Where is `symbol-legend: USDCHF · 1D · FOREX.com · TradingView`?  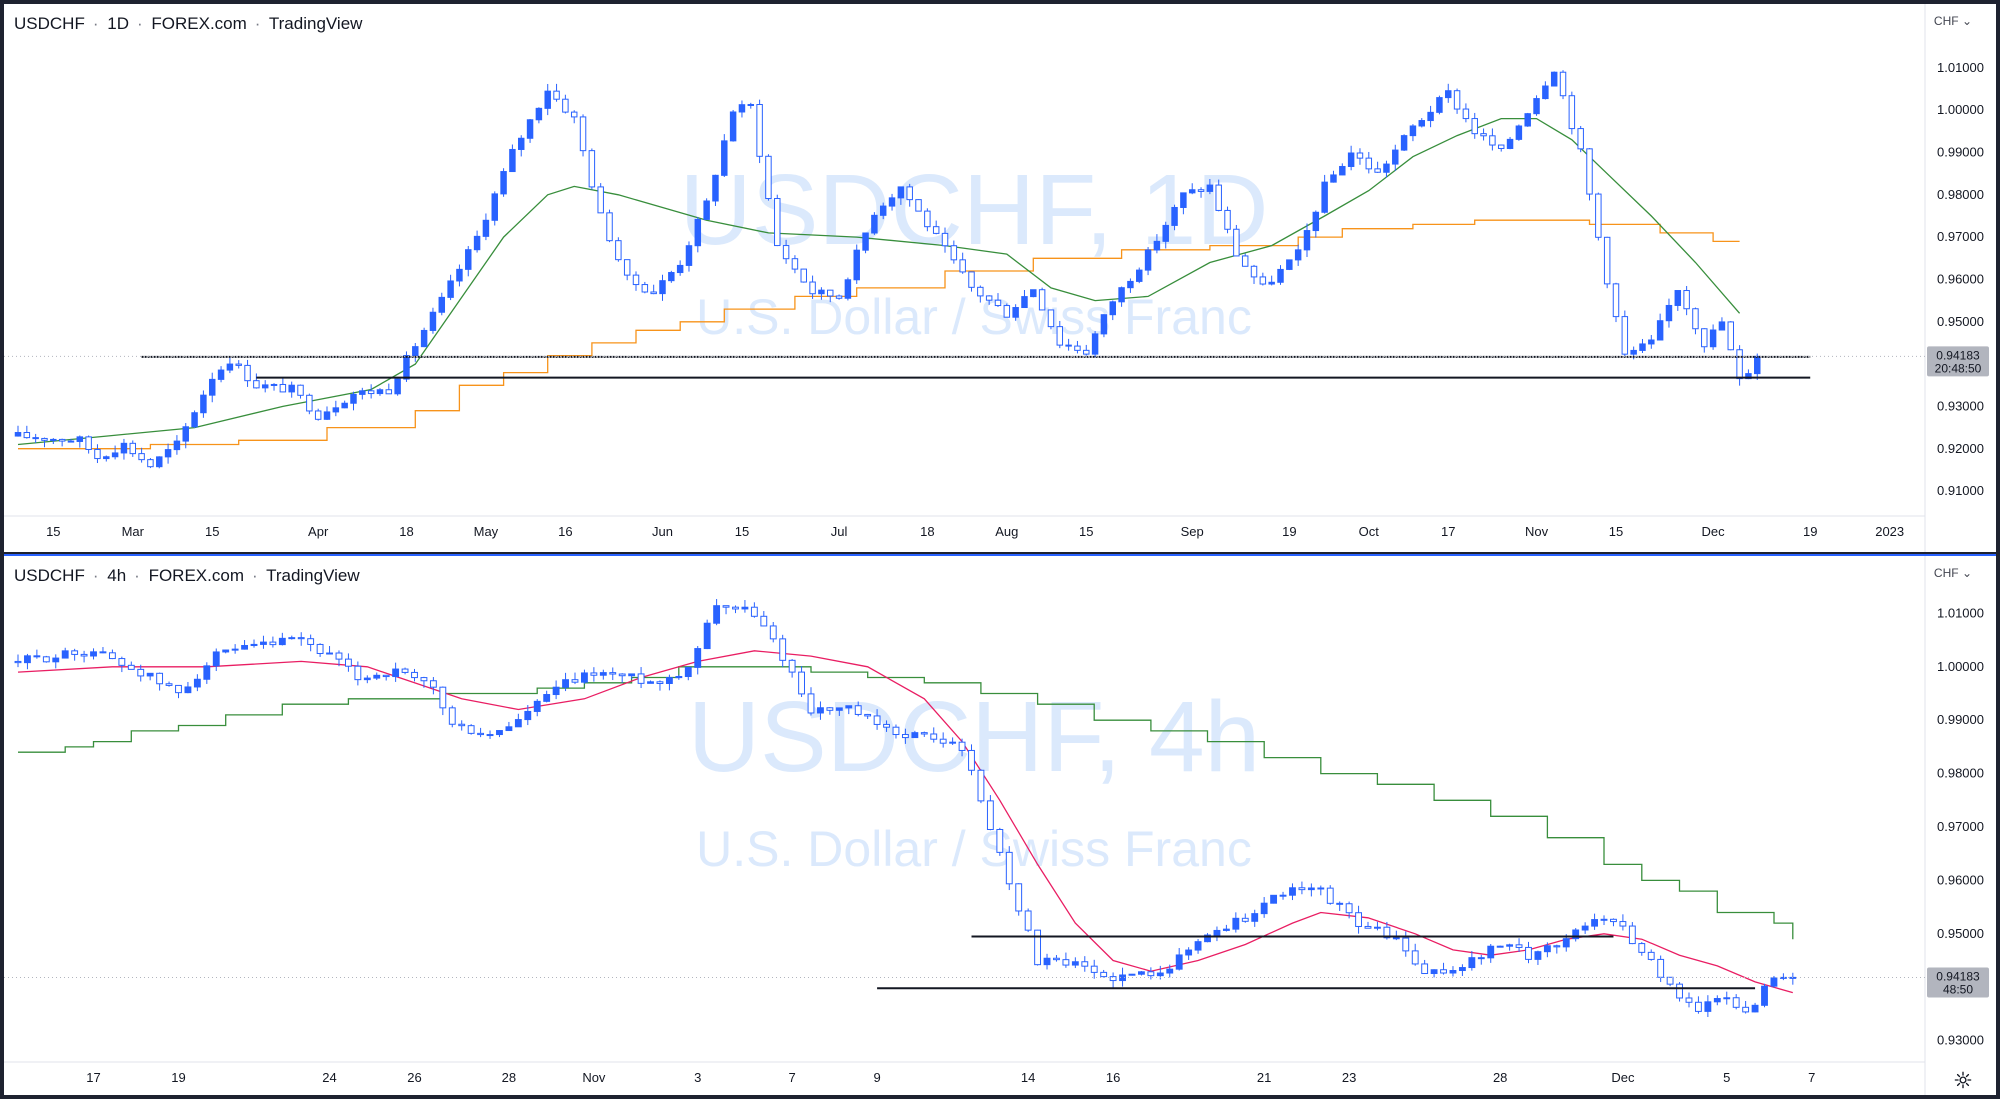
symbol-legend: USDCHF · 1D · FOREX.com · TradingView is located at coordinates (188, 23).